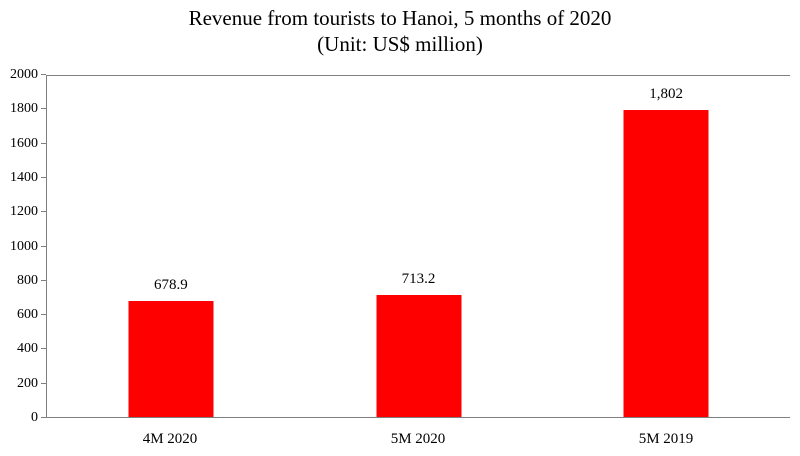 The image size is (800, 456). What do you see at coordinates (24, 177) in the screenshot?
I see `y-tick-label: 1400` at bounding box center [24, 177].